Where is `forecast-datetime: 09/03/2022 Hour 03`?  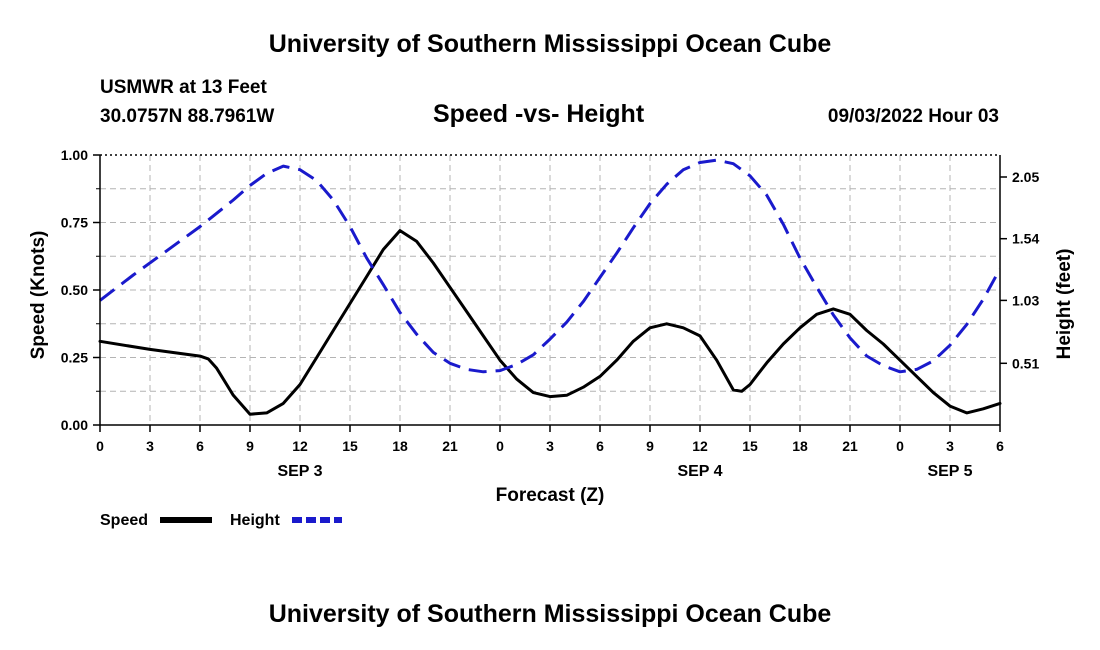
forecast-datetime: 09/03/2022 Hour 03 is located at coordinates (913, 116).